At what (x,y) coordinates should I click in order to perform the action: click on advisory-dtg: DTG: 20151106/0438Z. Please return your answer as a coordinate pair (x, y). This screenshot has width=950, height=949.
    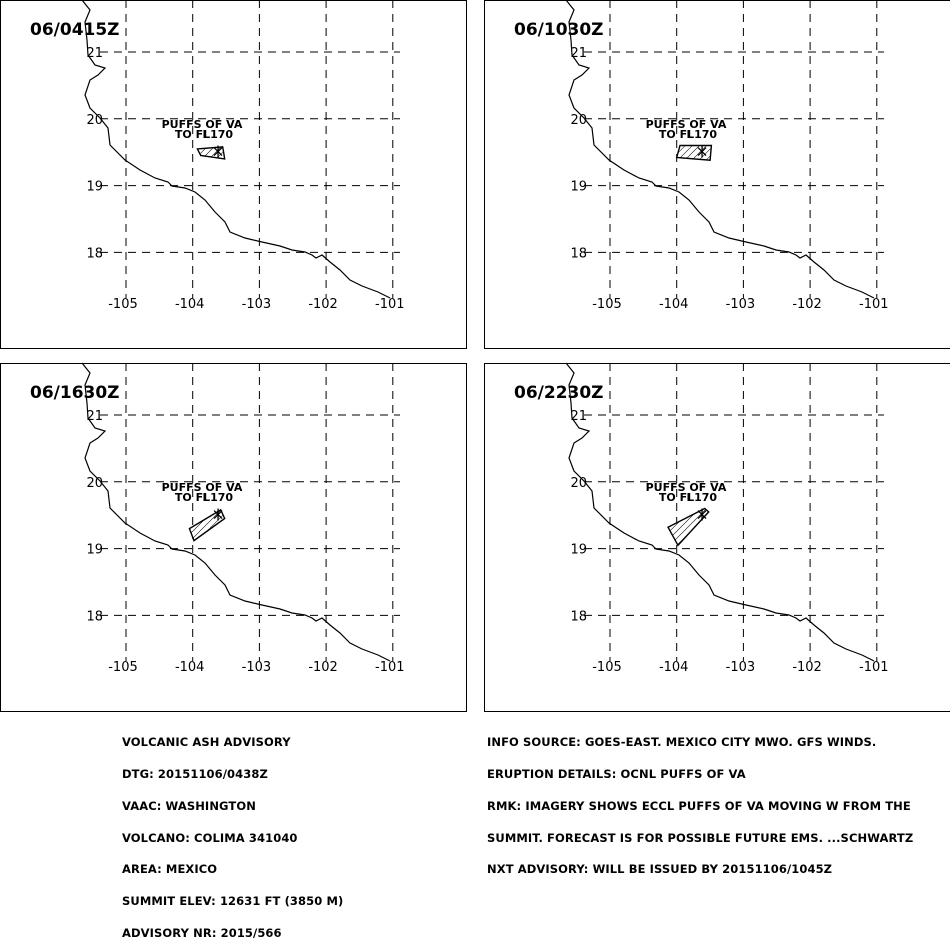
    Looking at the image, I should click on (232, 774).